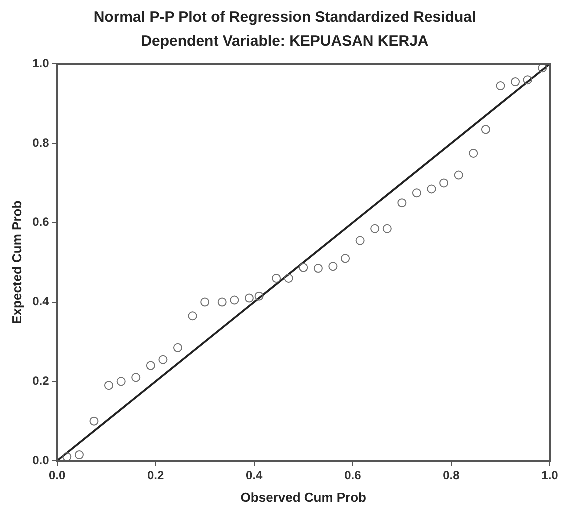  What do you see at coordinates (155, 475) in the screenshot?
I see `x-tick-label: 0.2` at bounding box center [155, 475].